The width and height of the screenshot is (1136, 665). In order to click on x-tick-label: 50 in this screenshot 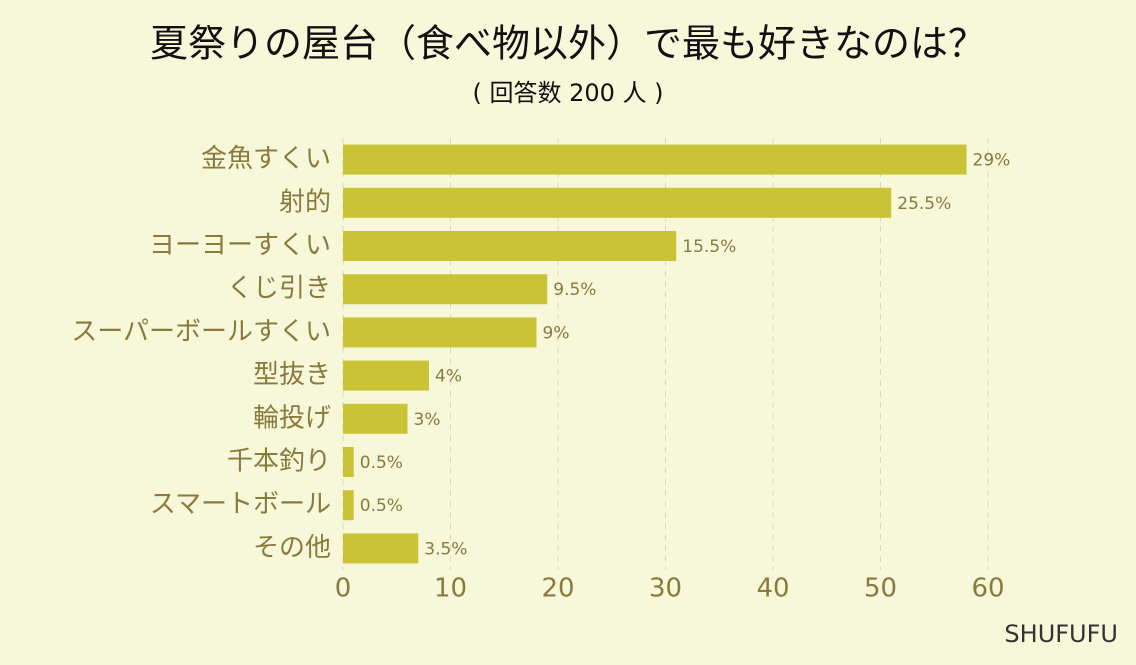, I will do `click(880, 589)`.